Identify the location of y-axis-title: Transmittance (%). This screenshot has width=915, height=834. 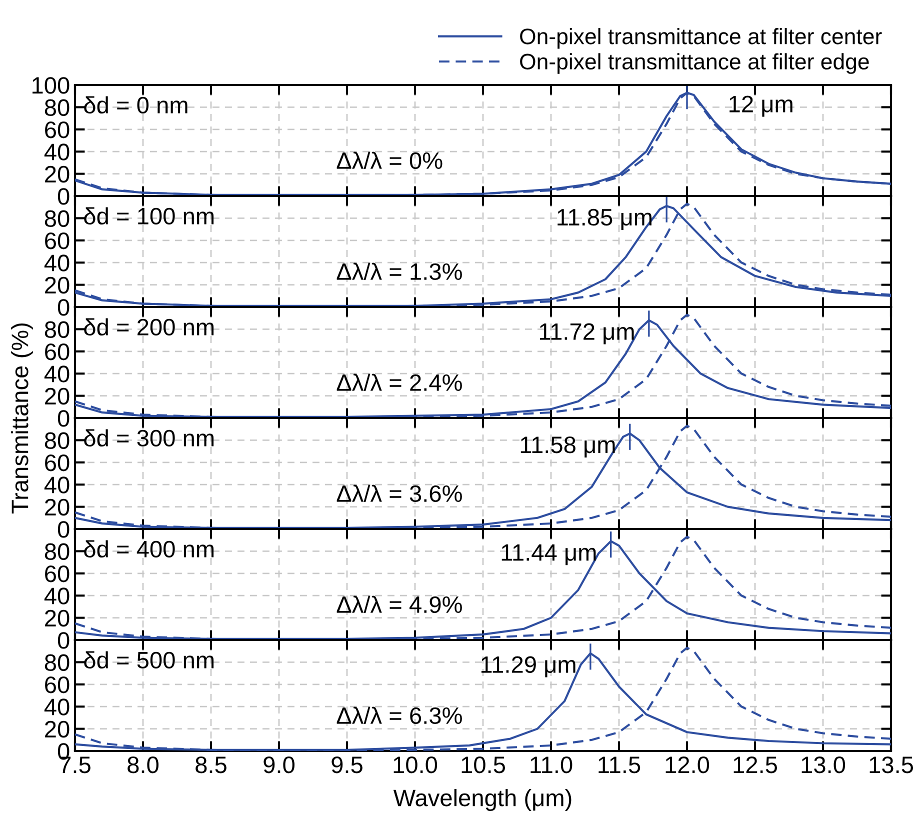
(21, 418).